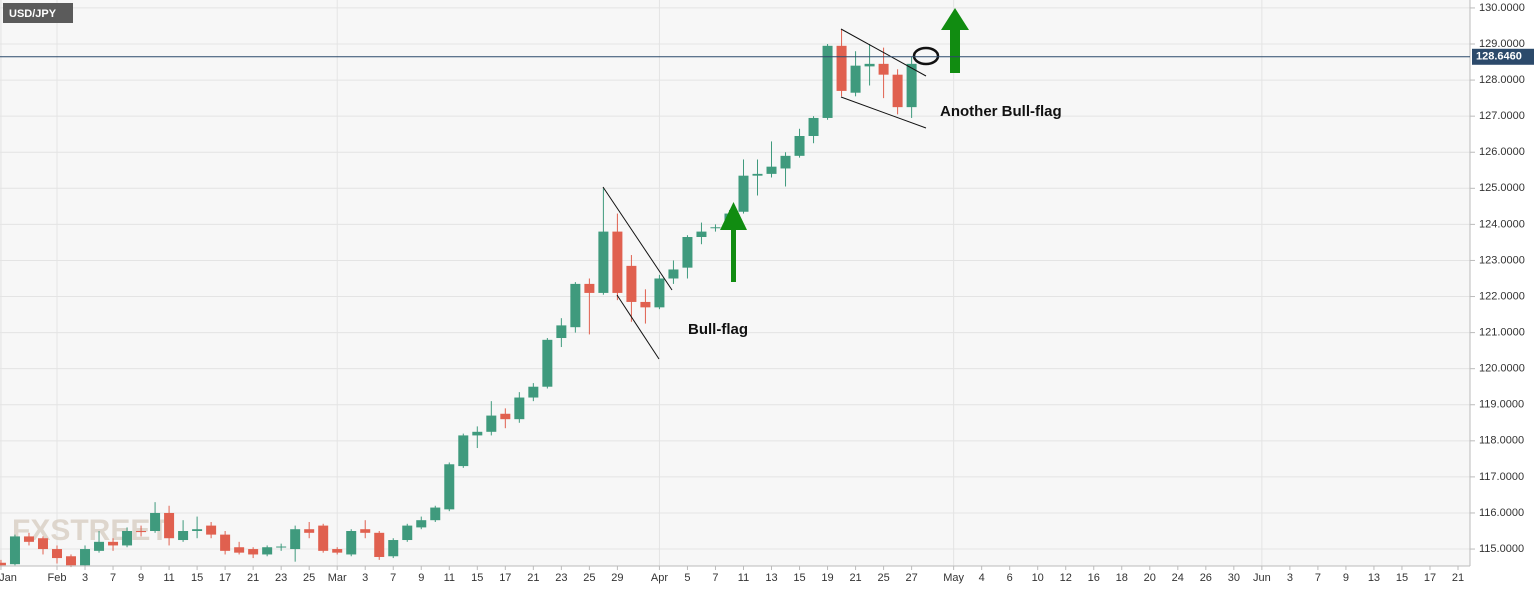 The image size is (1536, 589). I want to click on x-tick-label: 20, so click(1150, 578).